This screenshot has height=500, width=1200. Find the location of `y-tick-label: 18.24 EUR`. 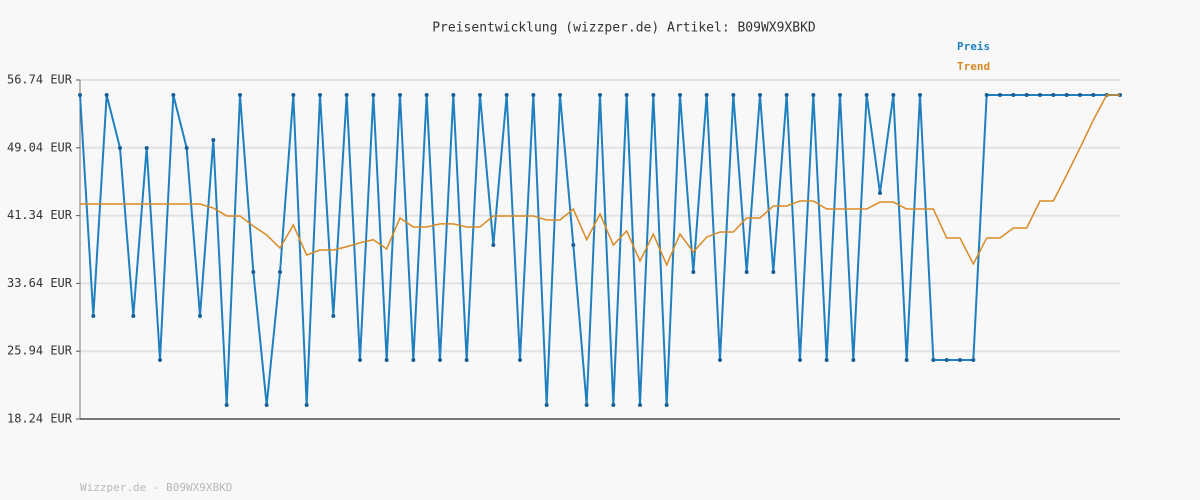

y-tick-label: 18.24 EUR is located at coordinates (40, 419).